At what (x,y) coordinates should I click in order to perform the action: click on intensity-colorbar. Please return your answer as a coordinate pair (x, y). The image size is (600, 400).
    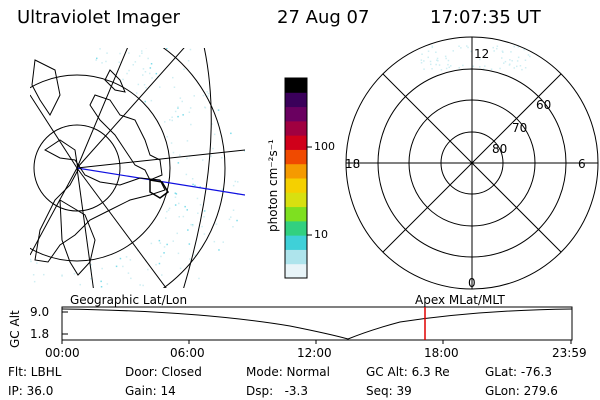
    Looking at the image, I should click on (298, 178).